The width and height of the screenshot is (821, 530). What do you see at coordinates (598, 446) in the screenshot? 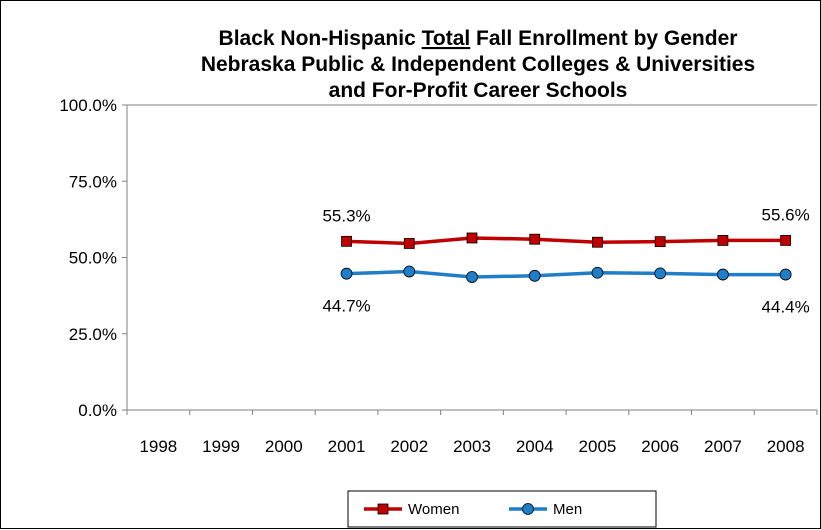
I see `x-tick-label: 2005` at bounding box center [598, 446].